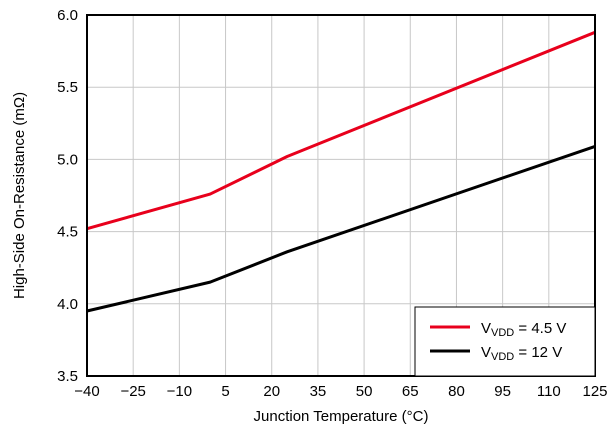 The width and height of the screenshot is (611, 431). Describe the element at coordinates (67, 196) in the screenshot. I see `y-tick-labels: 3.5 4.0 4.5 5.0 5.5 6.0` at that location.